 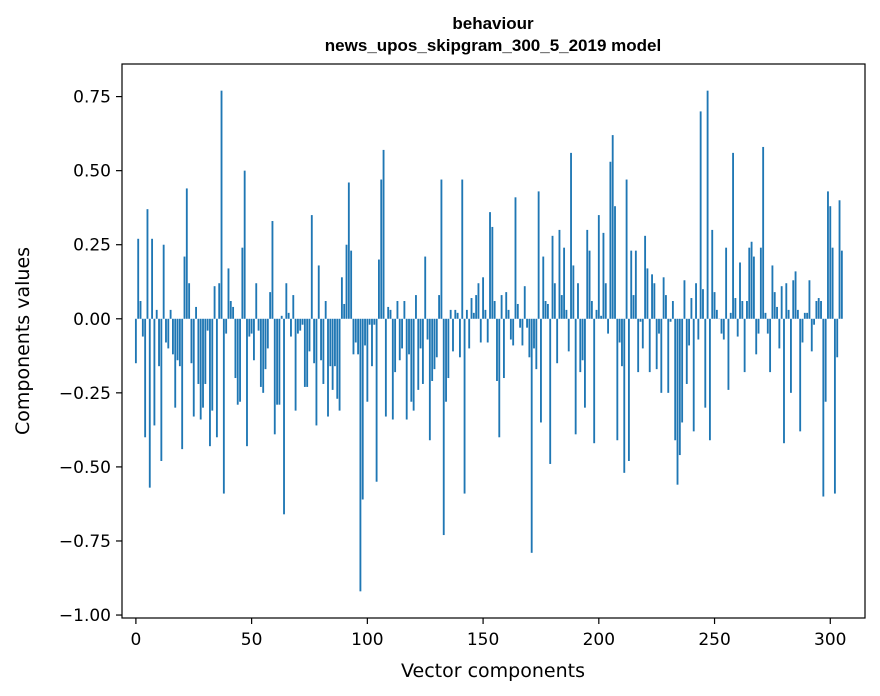 What do you see at coordinates (85, 542) in the screenshot?
I see `y-tick-label: −0.75` at bounding box center [85, 542].